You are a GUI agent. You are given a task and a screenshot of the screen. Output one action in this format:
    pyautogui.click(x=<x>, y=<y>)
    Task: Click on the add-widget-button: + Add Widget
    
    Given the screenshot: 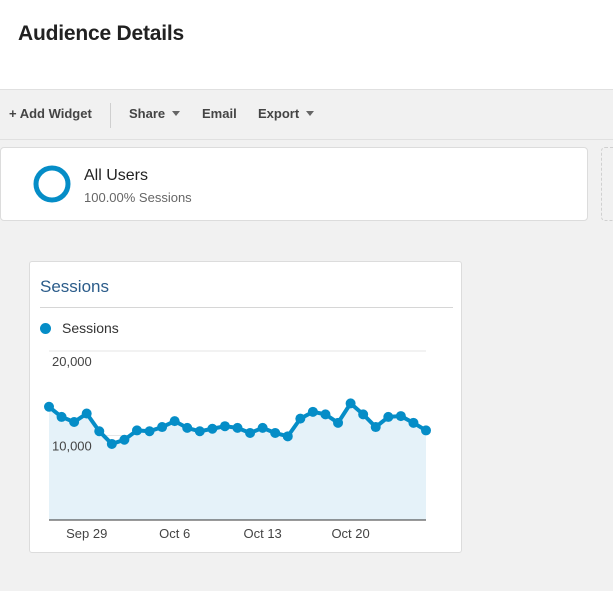 What is the action you would take?
    pyautogui.click(x=50, y=113)
    